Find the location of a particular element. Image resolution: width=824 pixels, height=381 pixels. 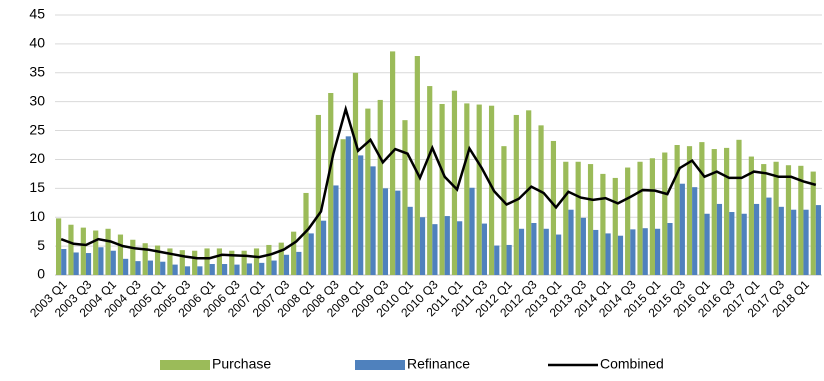

y-tick-label: 20 is located at coordinates (37, 158).